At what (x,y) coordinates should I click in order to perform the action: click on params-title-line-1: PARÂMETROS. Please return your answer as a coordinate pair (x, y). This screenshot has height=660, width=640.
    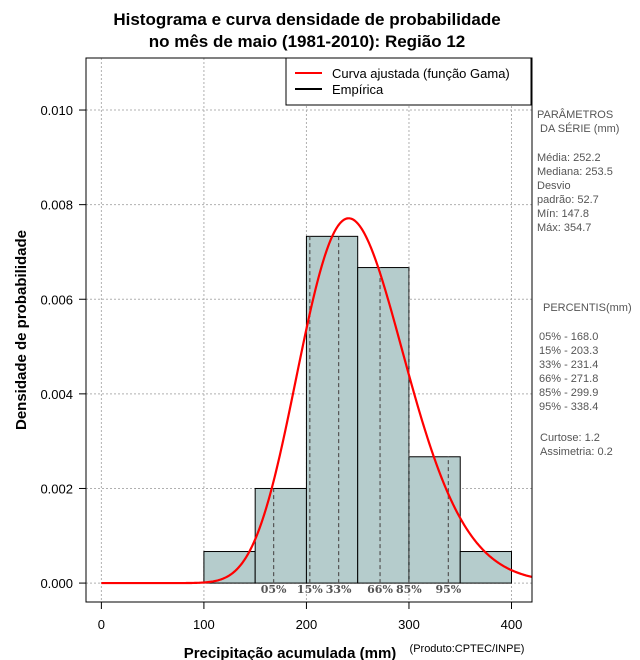
    Looking at the image, I should click on (575, 114).